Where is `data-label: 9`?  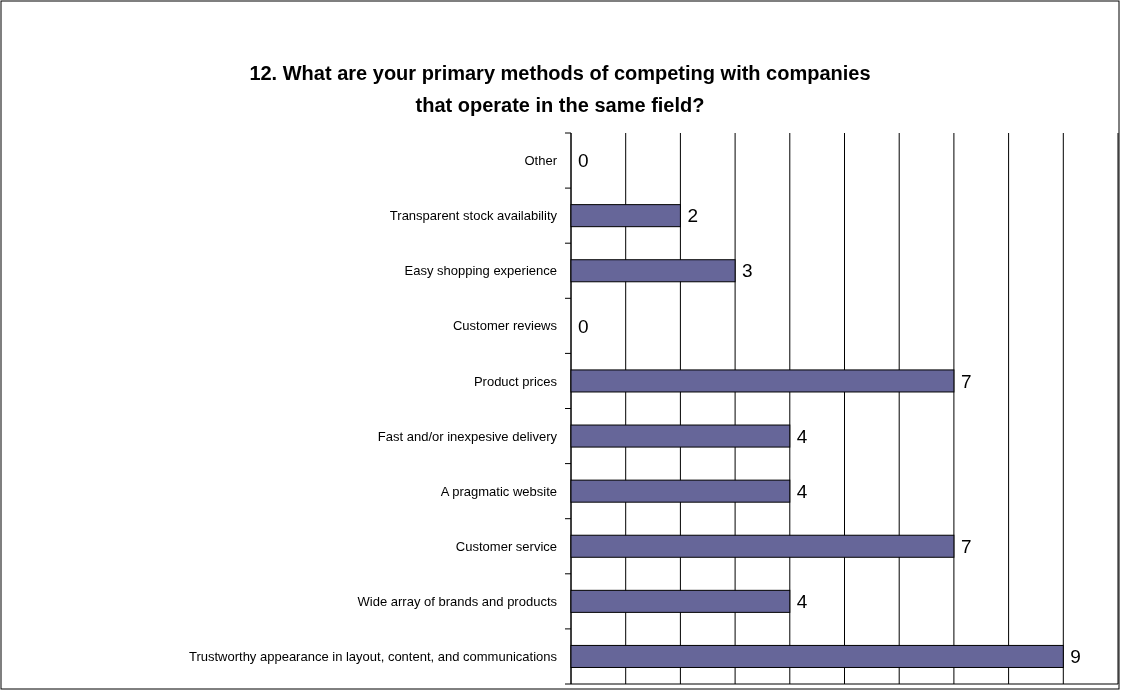 data-label: 9 is located at coordinates (1075, 657).